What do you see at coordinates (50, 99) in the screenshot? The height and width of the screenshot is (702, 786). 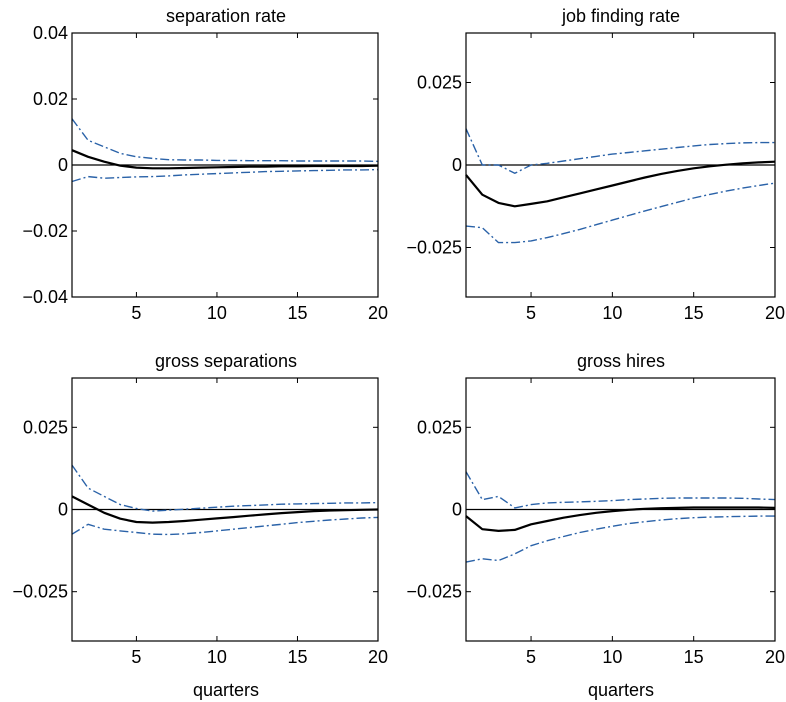 I see `y-tick-label: 0.02` at bounding box center [50, 99].